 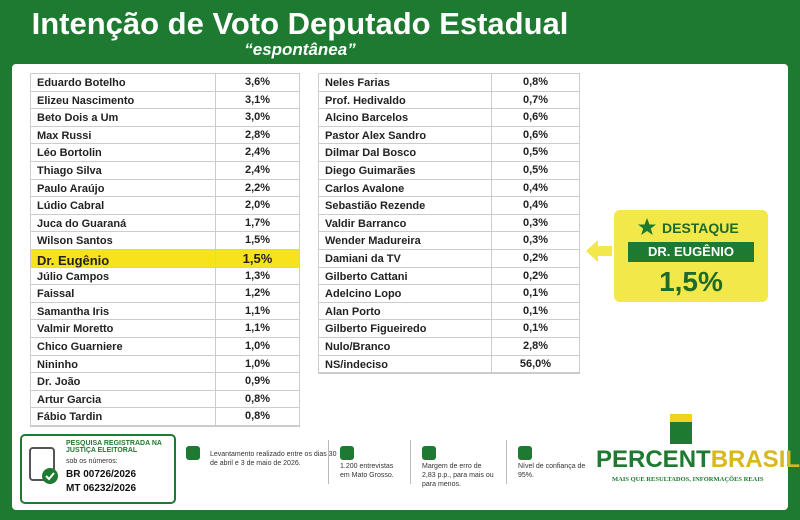 What do you see at coordinates (165, 399) in the screenshot?
I see `table-row: Artur Garcia 0,8%` at bounding box center [165, 399].